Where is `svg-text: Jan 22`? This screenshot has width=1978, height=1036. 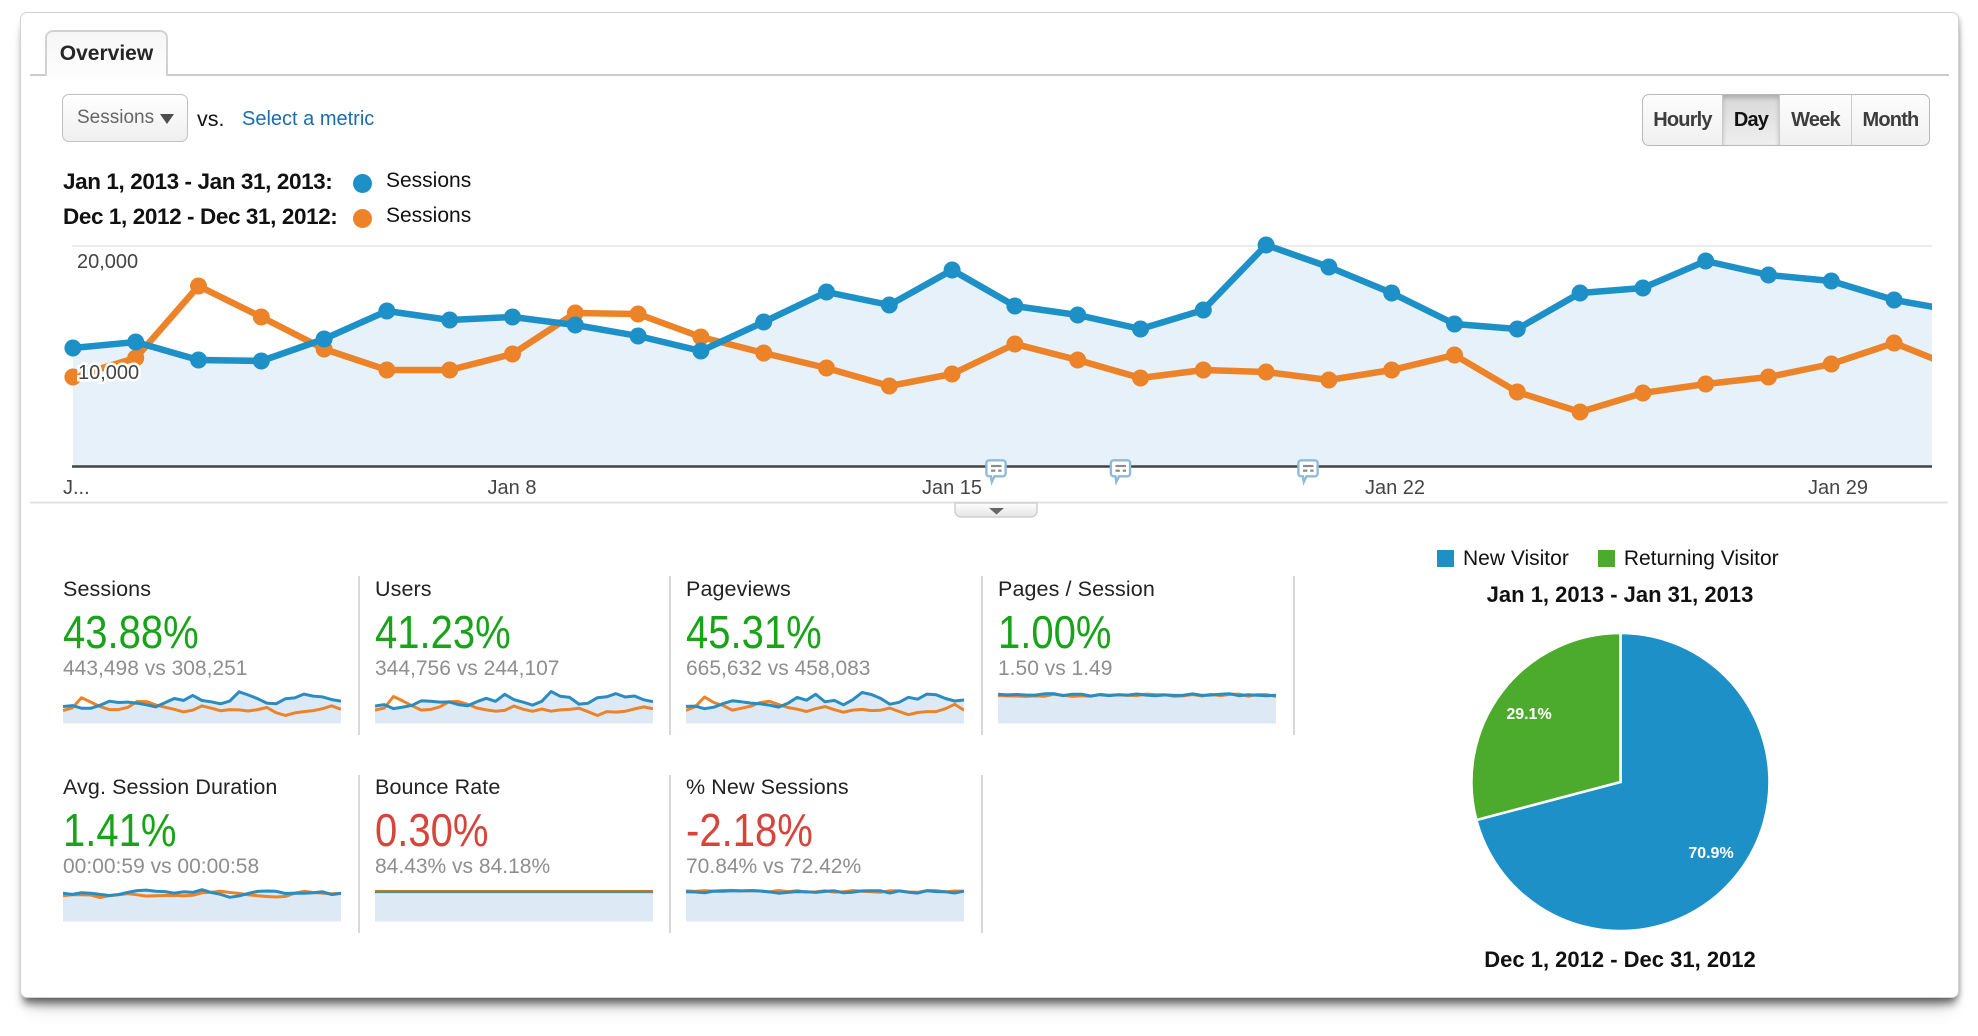 svg-text: Jan 22 is located at coordinates (1395, 488).